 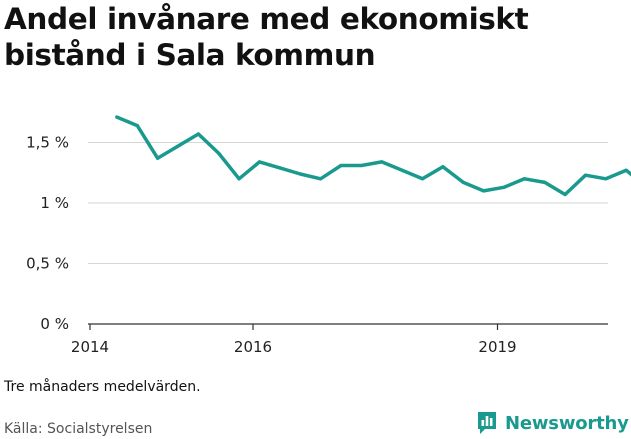 I want to click on x-axis: 20142016201920212023, so click(x=294, y=340).